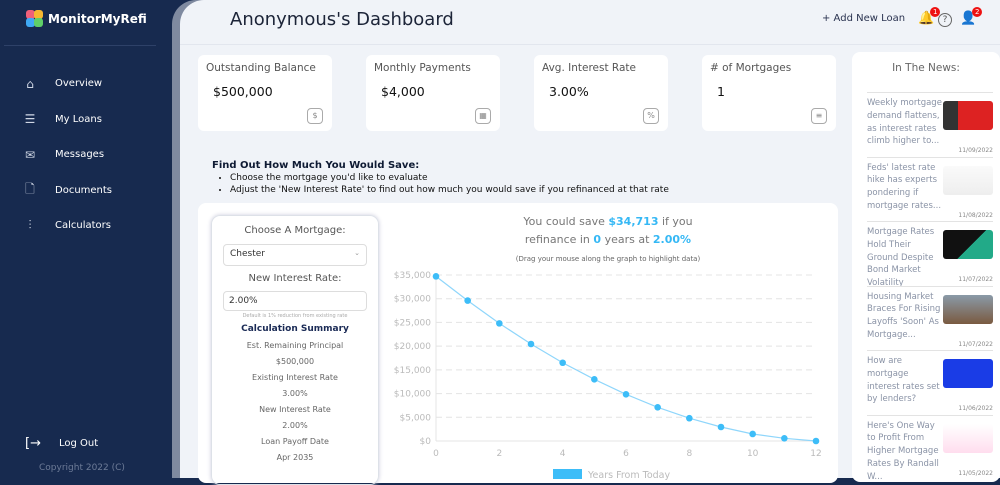 The width and height of the screenshot is (1000, 485). Describe the element at coordinates (67, 226) in the screenshot. I see `sidebar-item-calculators: ⫶ Calculators` at that location.